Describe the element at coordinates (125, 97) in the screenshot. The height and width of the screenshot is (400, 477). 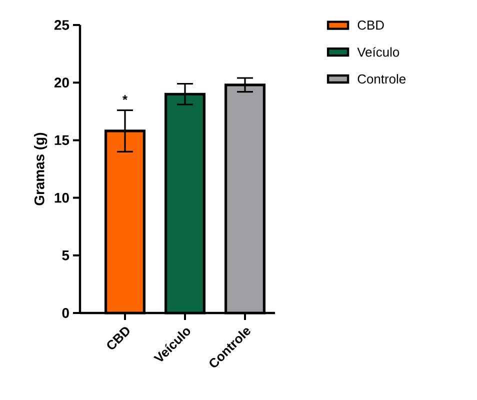
I see `annotation: *` at that location.